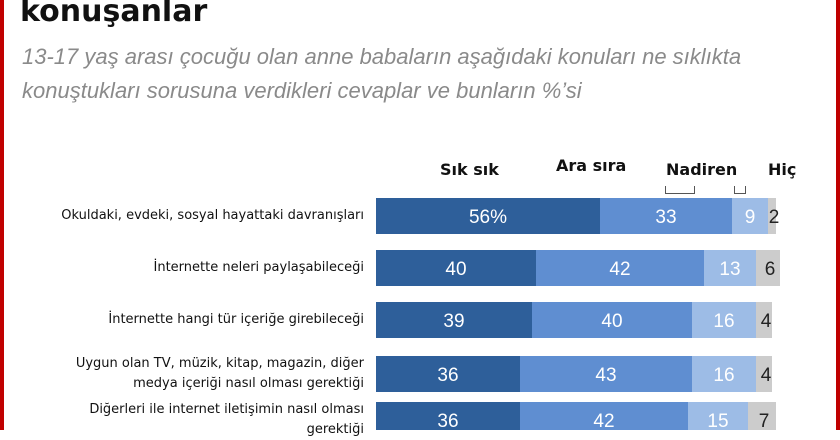  I want to click on chart-title: konuşanlar, so click(114, 14).